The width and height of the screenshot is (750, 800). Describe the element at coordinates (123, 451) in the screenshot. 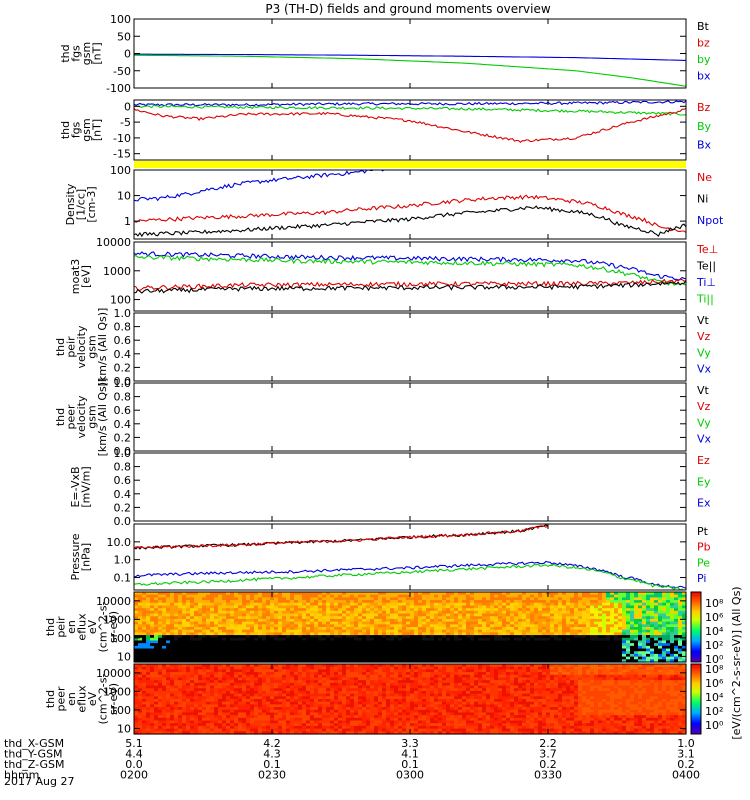

I see `y-tick-label: 0.0` at that location.